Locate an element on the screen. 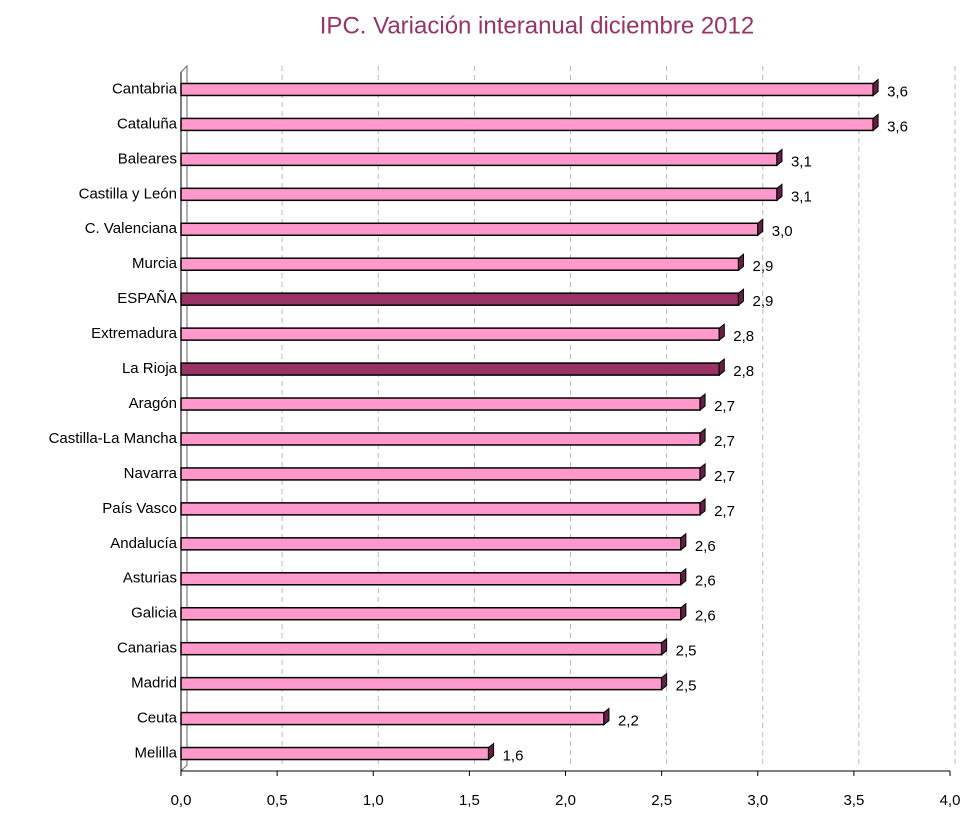 The width and height of the screenshot is (963, 817). y-tick-label: Murcia is located at coordinates (155, 263).